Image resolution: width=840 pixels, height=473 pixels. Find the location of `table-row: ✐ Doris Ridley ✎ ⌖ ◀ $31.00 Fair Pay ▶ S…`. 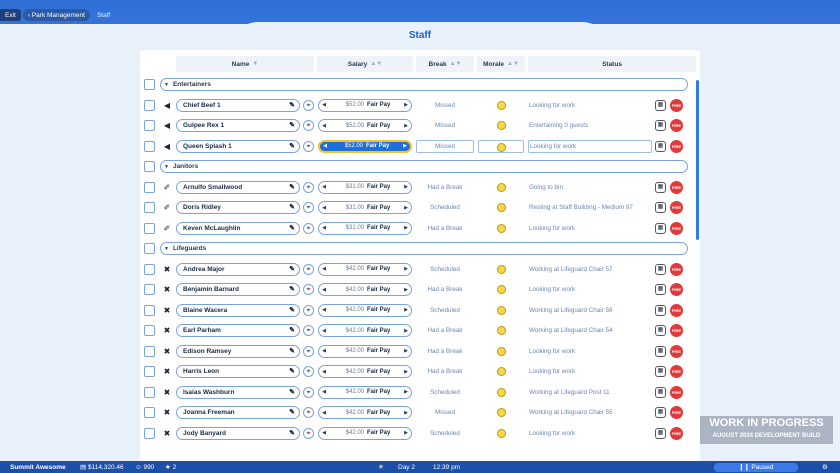

table-row: ✐ Doris Ridley ✎ ⌖ ◀ $31.00 Fair Pay ▶ S… is located at coordinates (420, 209).